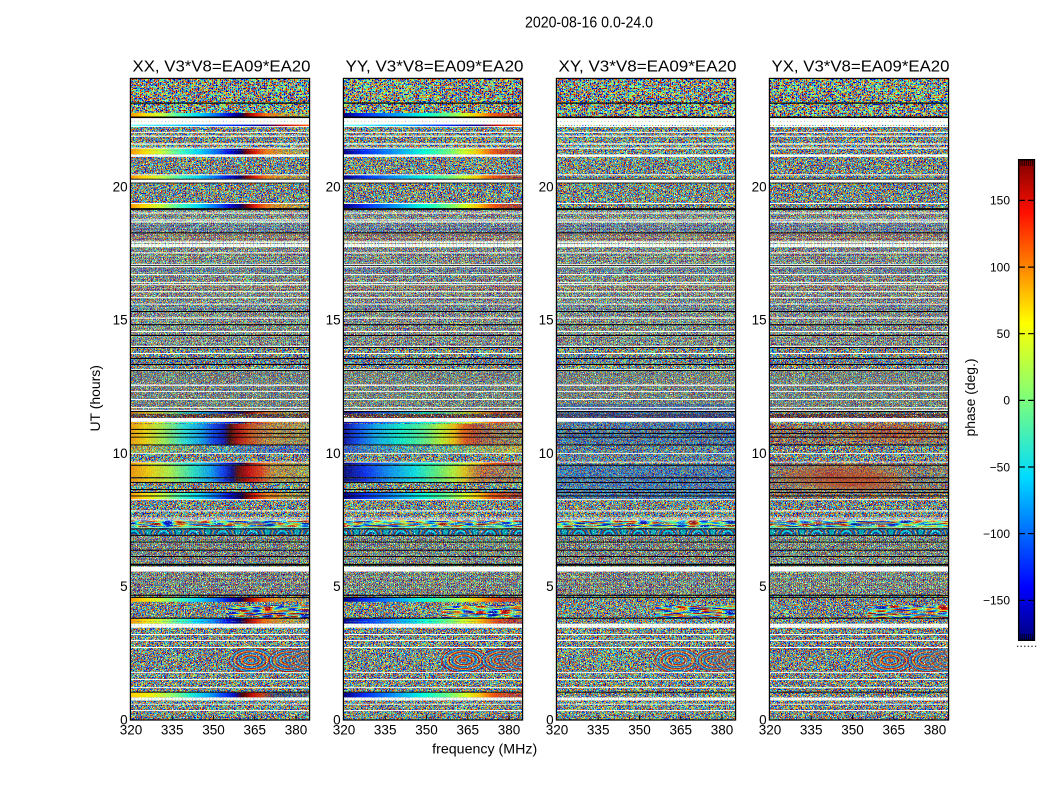  I want to click on svg-text: UT (hours), so click(95, 398).